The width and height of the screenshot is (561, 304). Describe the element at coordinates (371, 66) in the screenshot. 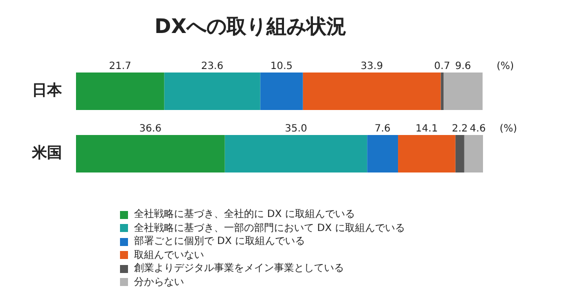

I see `data-label: 33.9` at that location.